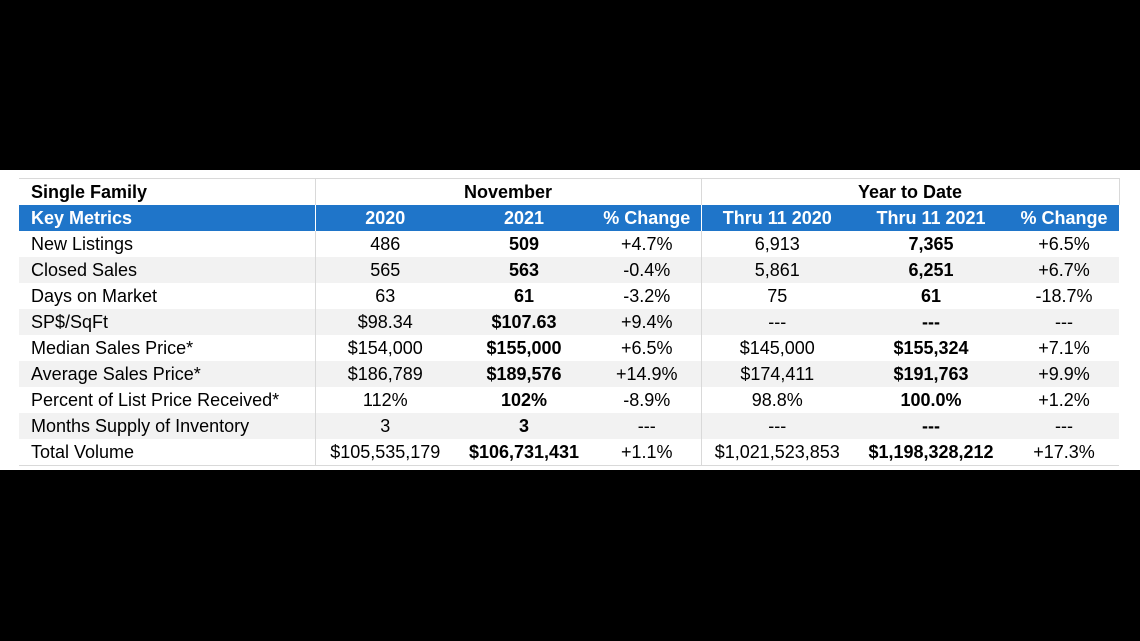 Image resolution: width=1140 pixels, height=641 pixels. I want to click on ytd-2021-value: $1,198,328,212, so click(931, 452).